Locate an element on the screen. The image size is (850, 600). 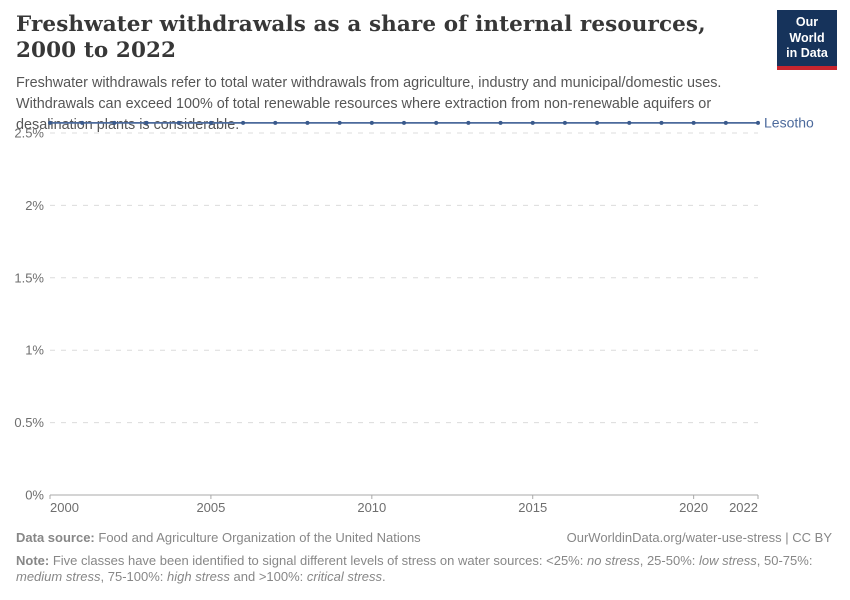
text-segment: Note: is located at coordinates (33, 560).